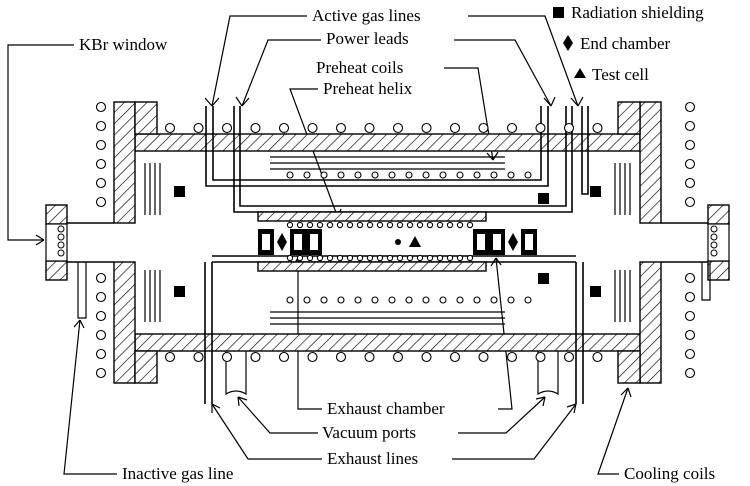 Image resolution: width=750 pixels, height=486 pixels. I want to click on preheat-coils-group, so click(409, 237).